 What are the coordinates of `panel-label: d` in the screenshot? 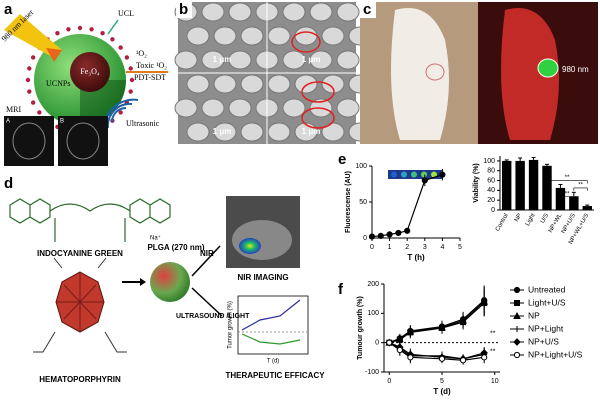 It's located at (8, 183).